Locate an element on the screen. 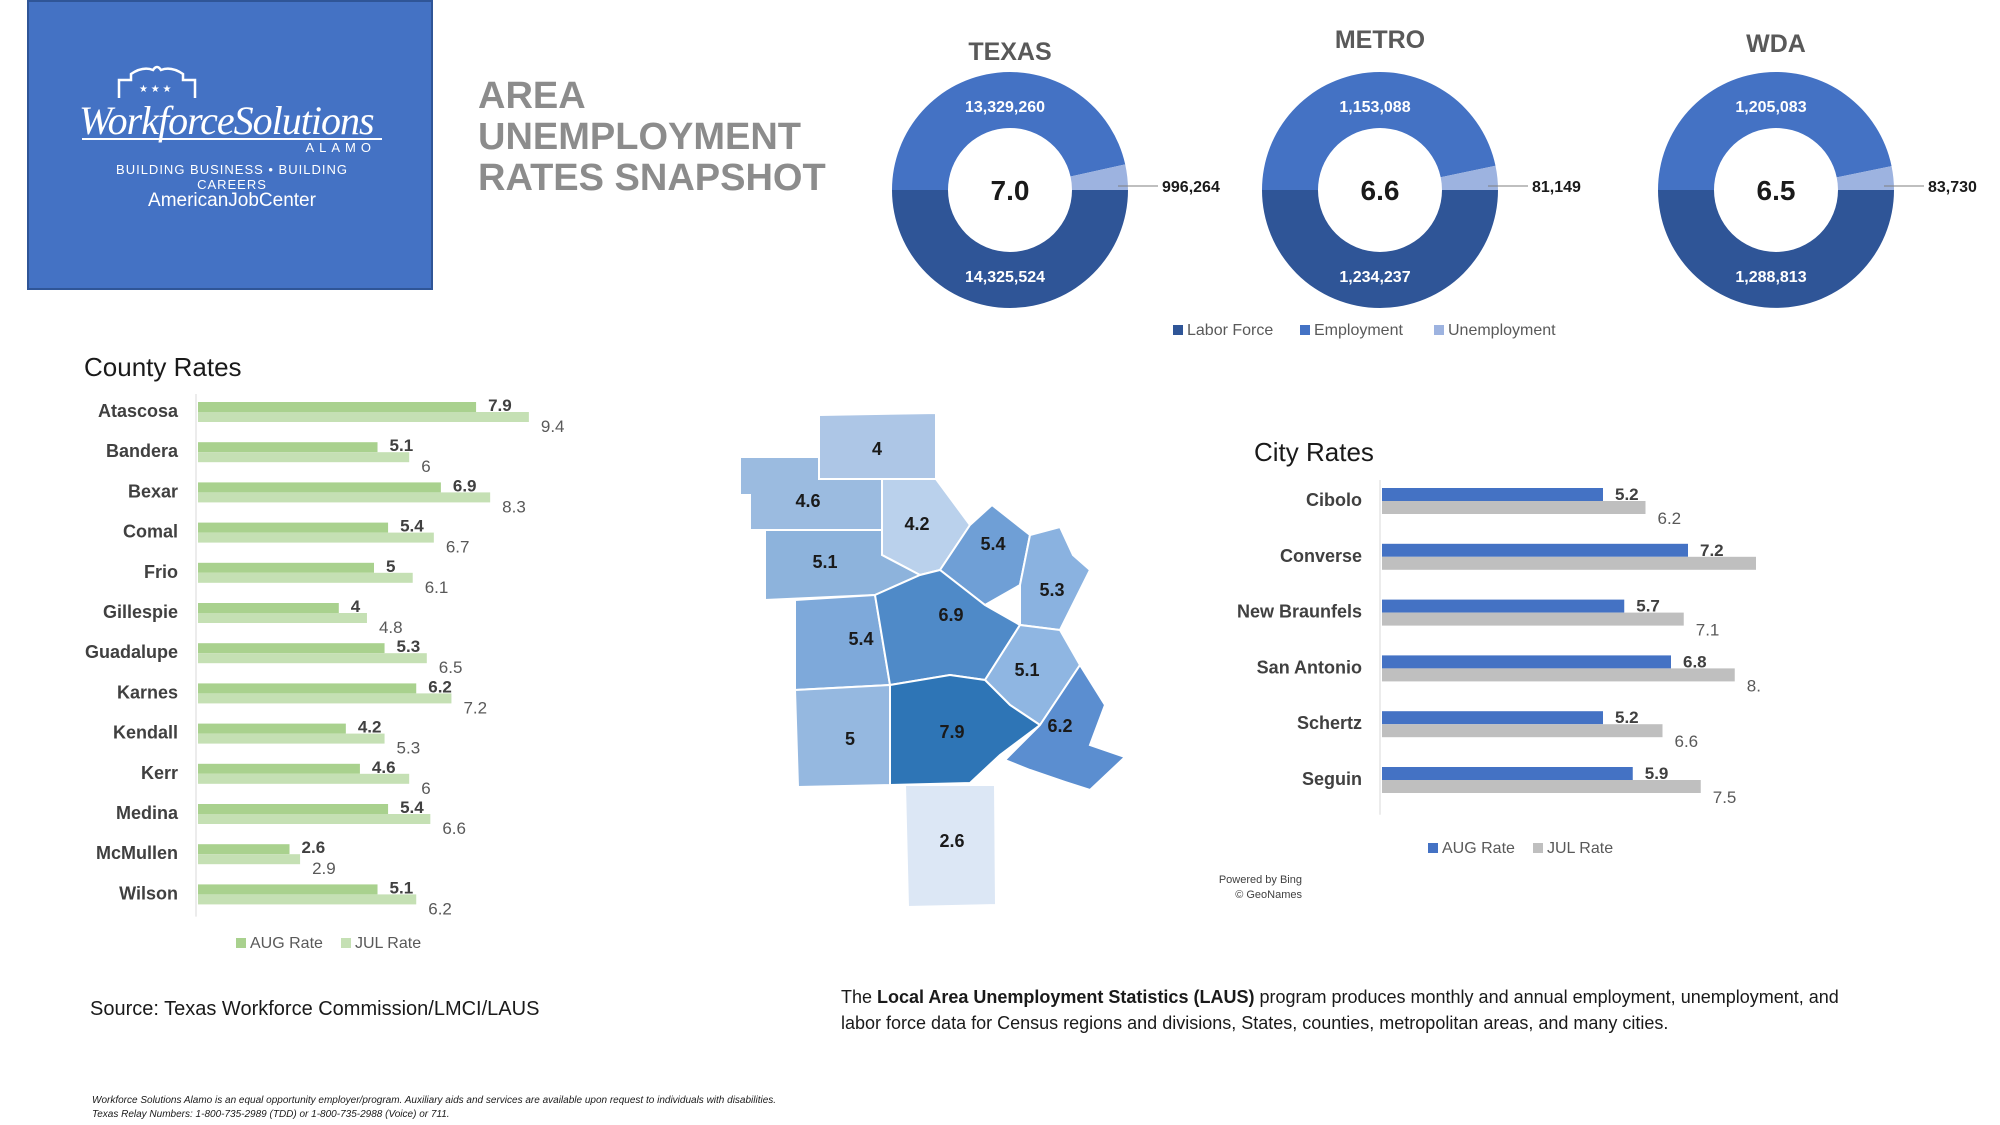 This screenshot has width=2000, height=1125. page-title-line: AREA is located at coordinates (532, 96).